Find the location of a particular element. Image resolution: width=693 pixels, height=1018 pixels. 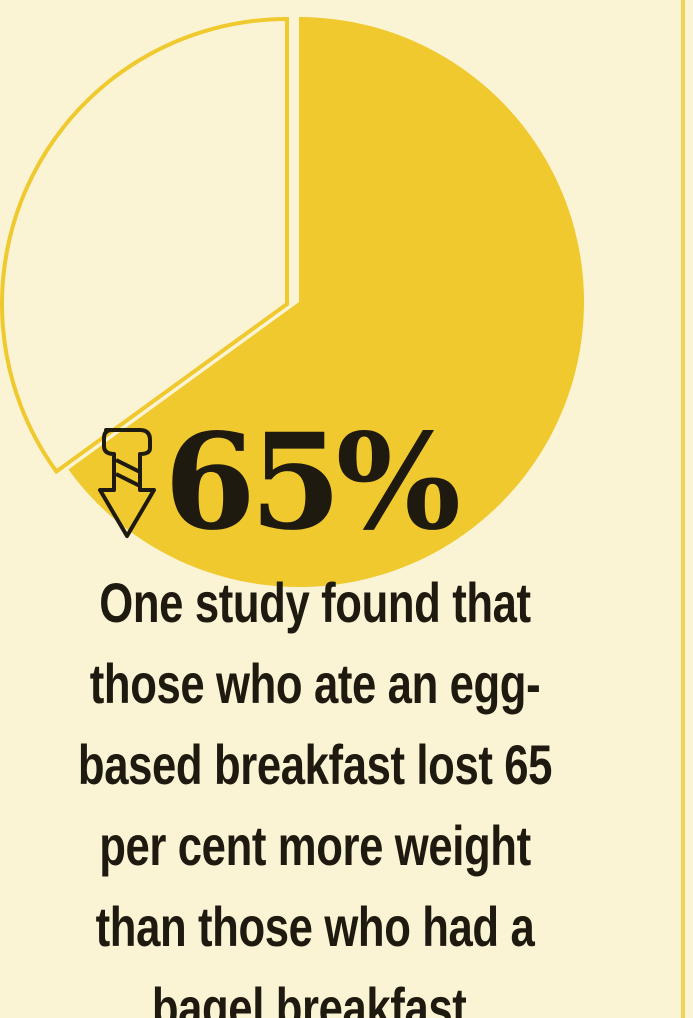

stat-value: 65% is located at coordinates (312, 482).